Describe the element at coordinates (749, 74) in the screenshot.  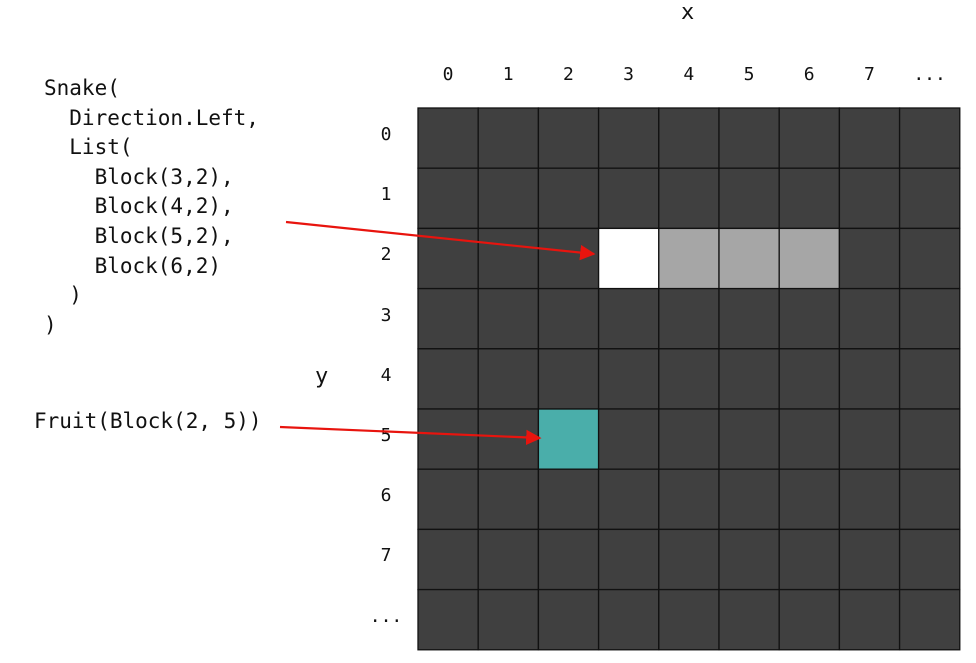
I see `column-tick-label: 5` at that location.